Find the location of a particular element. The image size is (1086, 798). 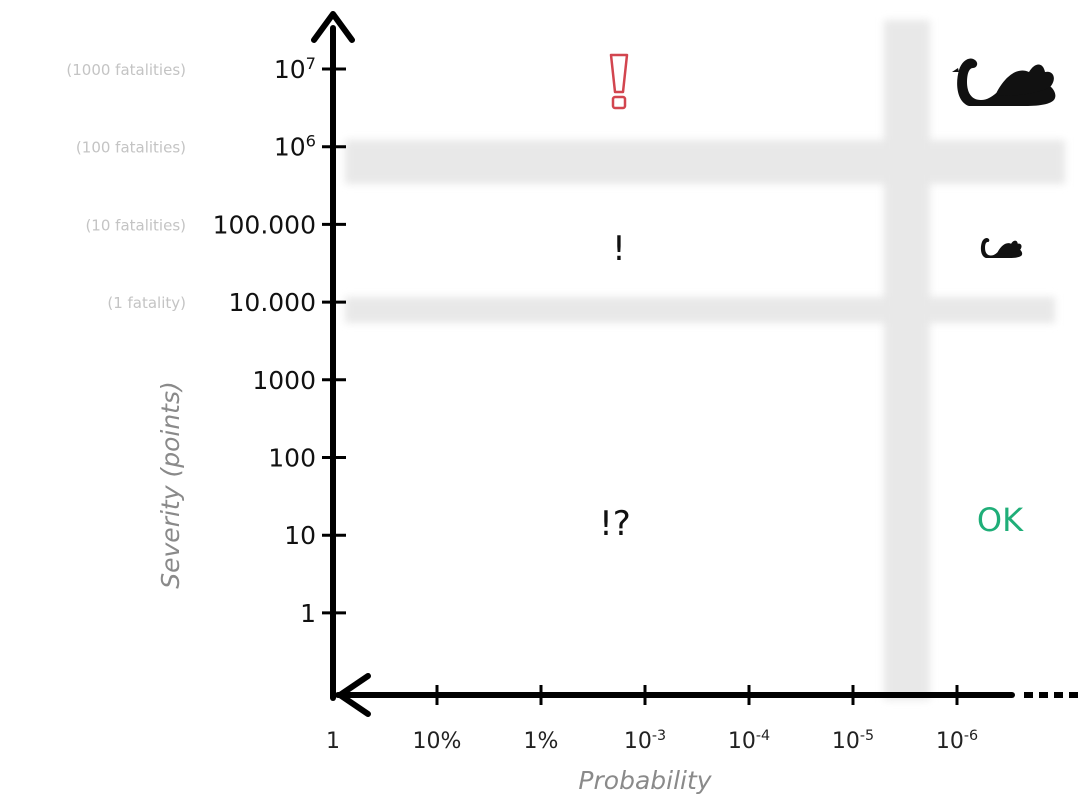

severity-threshold-band-upper is located at coordinates (705, 162).